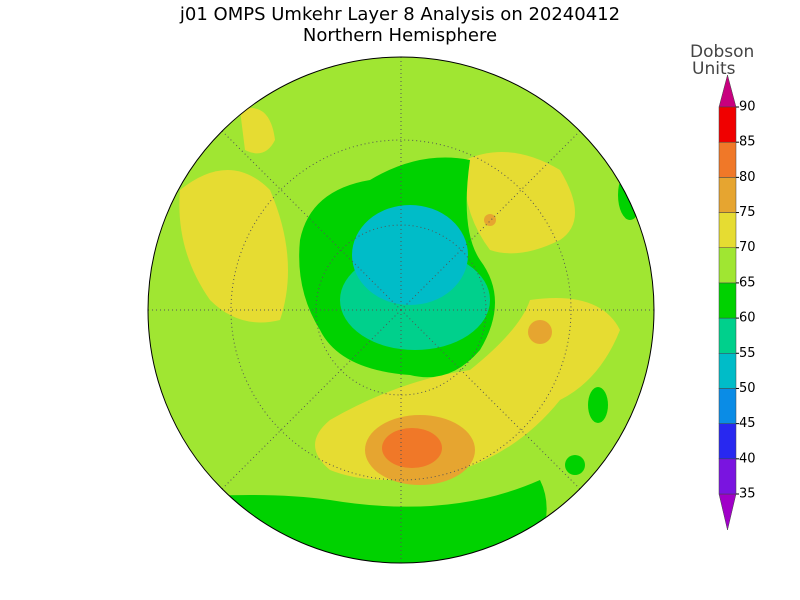  Describe the element at coordinates (747, 494) in the screenshot. I see `colorbar-tick-label: 35` at that location.